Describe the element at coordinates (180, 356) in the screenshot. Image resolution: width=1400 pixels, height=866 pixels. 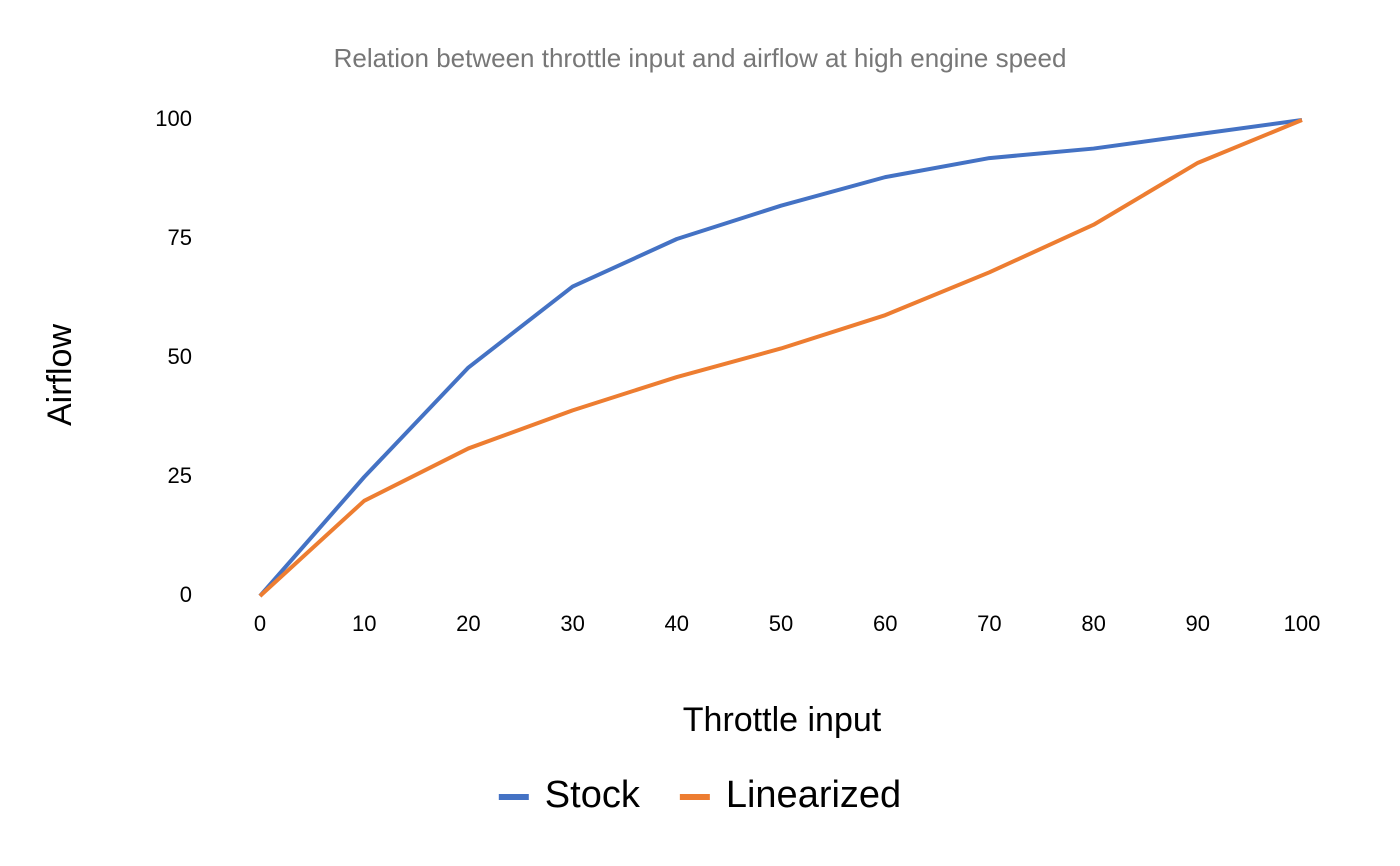
I see `y-tick-label: 50` at that location.